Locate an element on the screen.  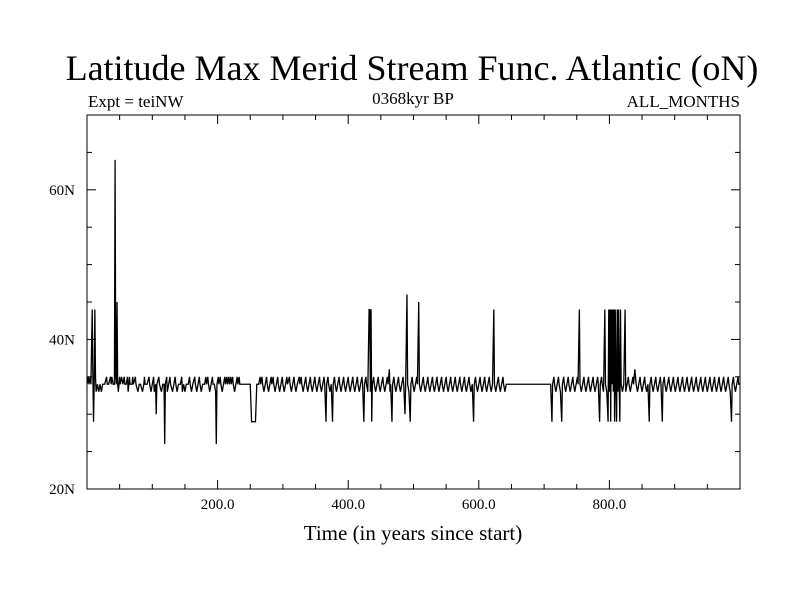
y-tick-label: 40N is located at coordinates (62, 340).